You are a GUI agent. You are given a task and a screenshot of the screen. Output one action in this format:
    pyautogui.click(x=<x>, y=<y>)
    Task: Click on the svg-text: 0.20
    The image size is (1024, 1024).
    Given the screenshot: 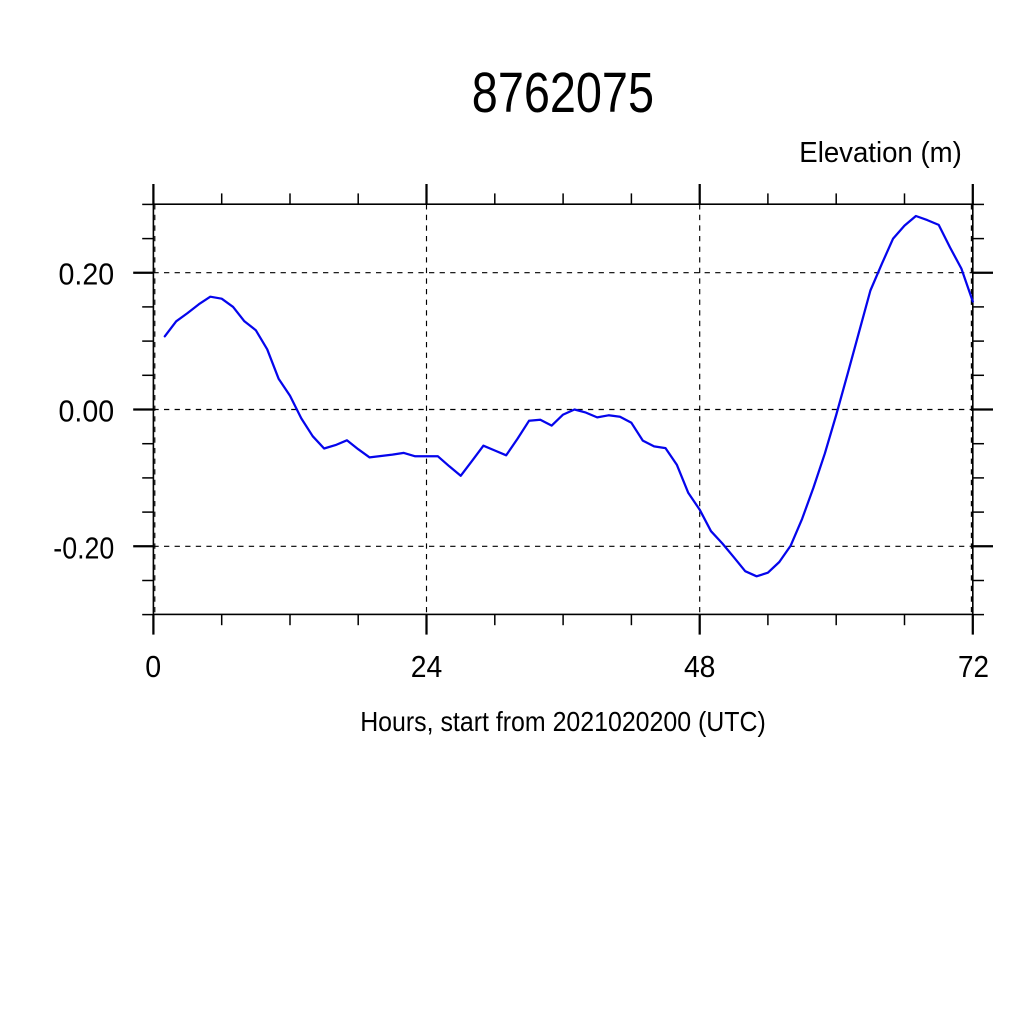 What is the action you would take?
    pyautogui.click(x=87, y=274)
    